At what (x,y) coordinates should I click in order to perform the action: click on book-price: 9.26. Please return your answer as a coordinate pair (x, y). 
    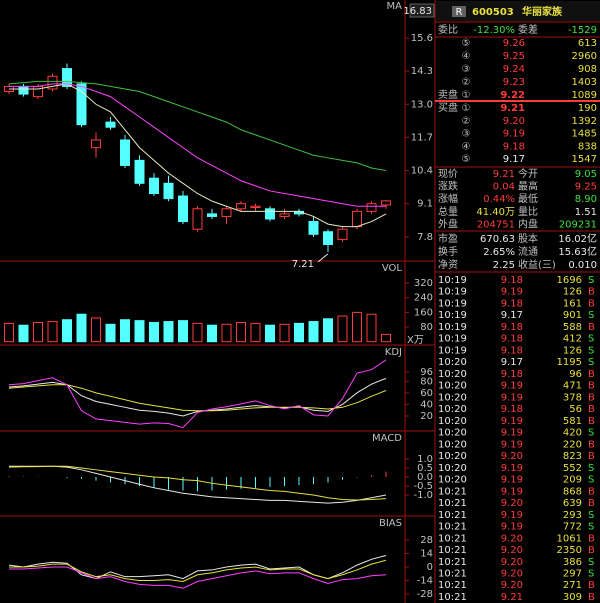
    Looking at the image, I should click on (514, 43).